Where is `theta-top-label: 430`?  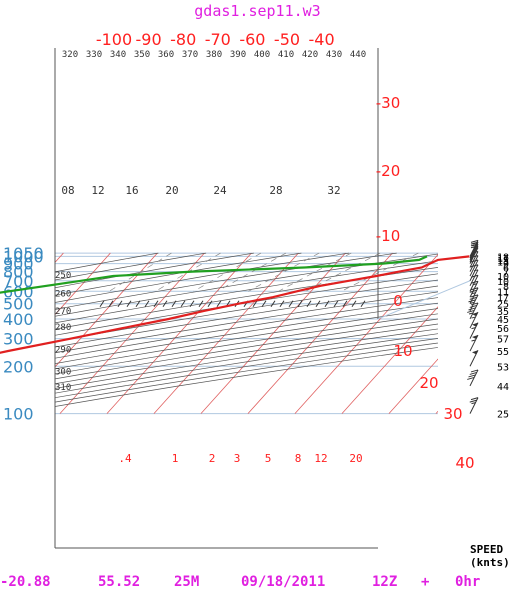
theta-top-label: 430 is located at coordinates (334, 55).